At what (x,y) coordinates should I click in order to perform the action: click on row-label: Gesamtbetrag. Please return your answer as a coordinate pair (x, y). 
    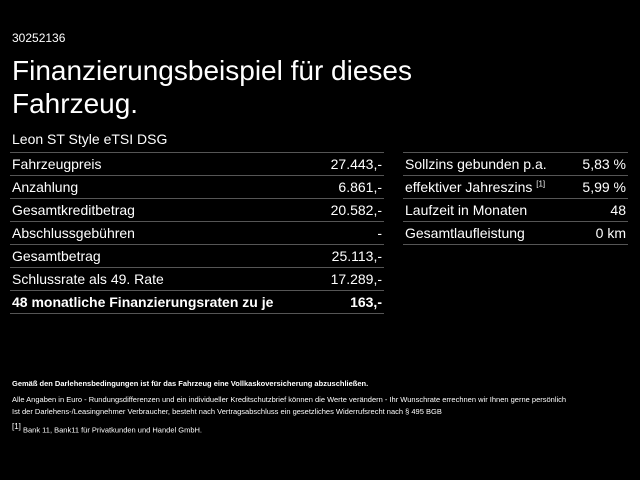
    Looking at the image, I should click on (56, 256).